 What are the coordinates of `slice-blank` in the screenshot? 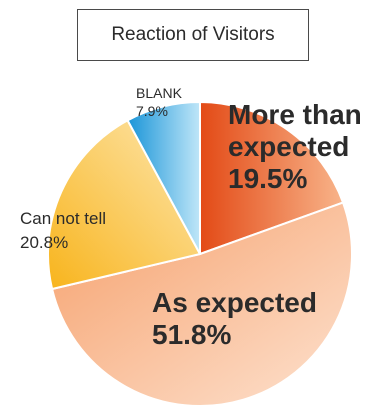 It's located at (163, 177).